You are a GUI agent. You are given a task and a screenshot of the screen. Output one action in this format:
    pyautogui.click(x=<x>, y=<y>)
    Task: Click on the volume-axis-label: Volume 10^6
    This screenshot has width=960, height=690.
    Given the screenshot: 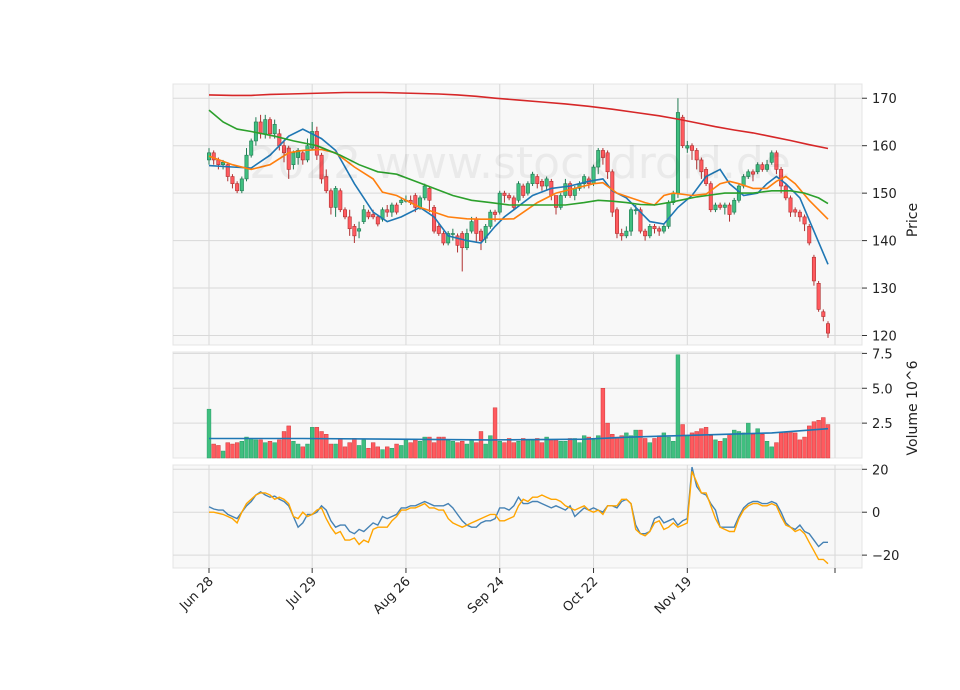 What is the action you would take?
    pyautogui.click(x=913, y=407)
    